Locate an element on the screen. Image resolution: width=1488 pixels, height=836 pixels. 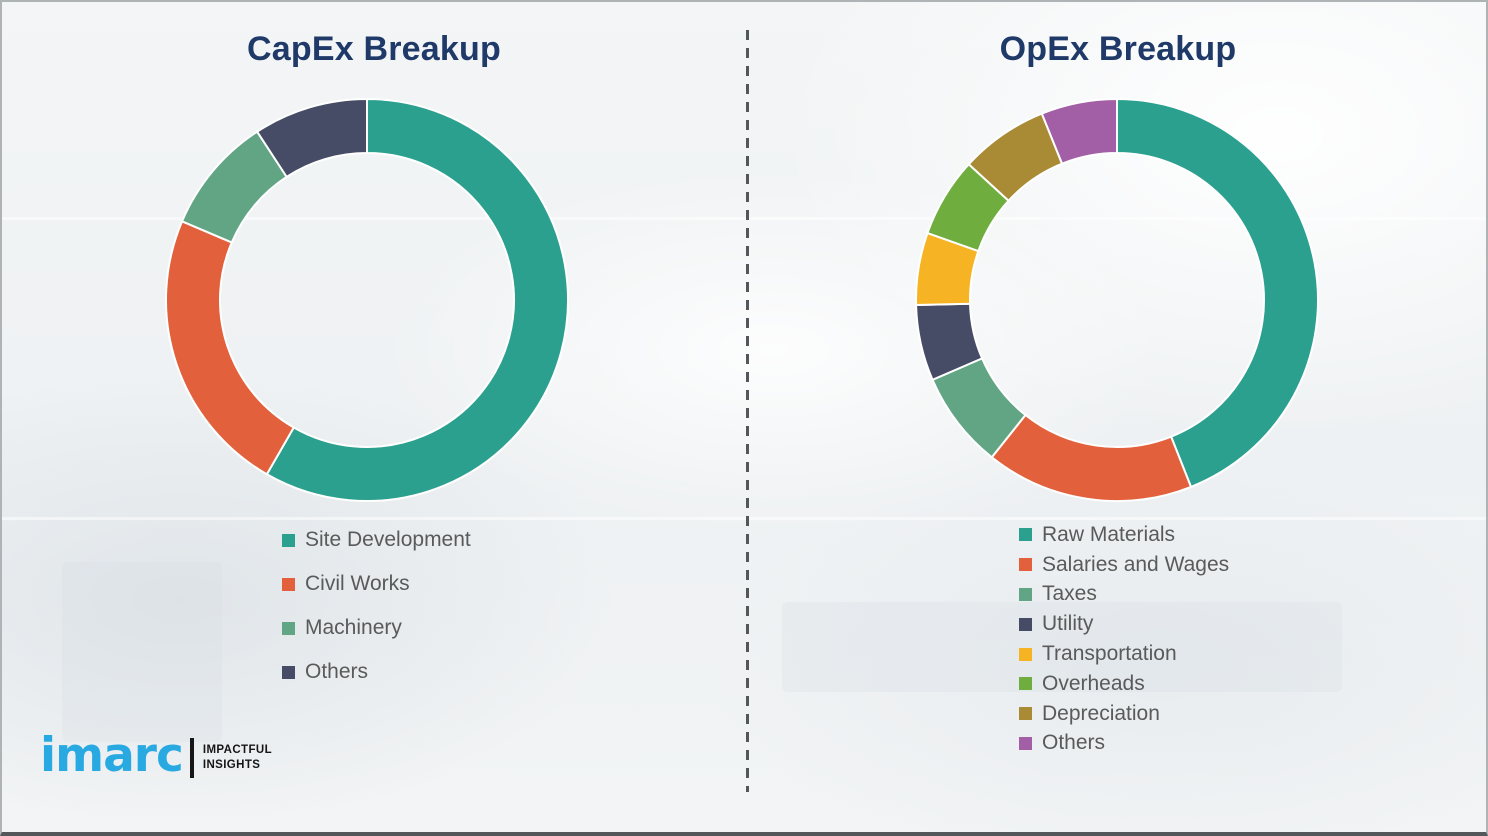
legend-label: Depreciation is located at coordinates (1101, 713).